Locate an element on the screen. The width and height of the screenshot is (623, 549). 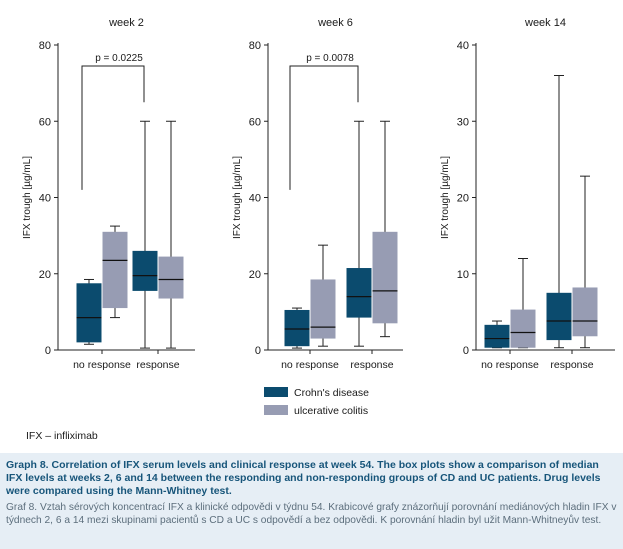
y-tick-label: 30 is located at coordinates (463, 122).